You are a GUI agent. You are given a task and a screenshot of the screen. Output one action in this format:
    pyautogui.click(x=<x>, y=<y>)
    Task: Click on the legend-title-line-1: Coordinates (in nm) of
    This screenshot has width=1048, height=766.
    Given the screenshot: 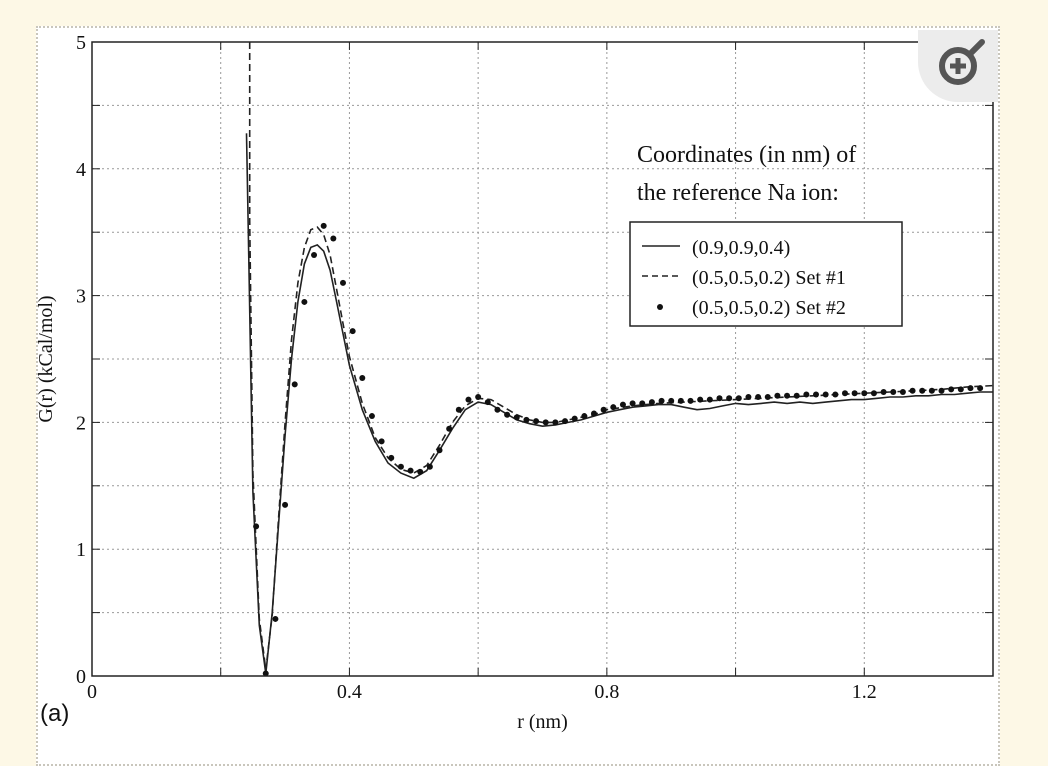 What is the action you would take?
    pyautogui.click(x=746, y=155)
    